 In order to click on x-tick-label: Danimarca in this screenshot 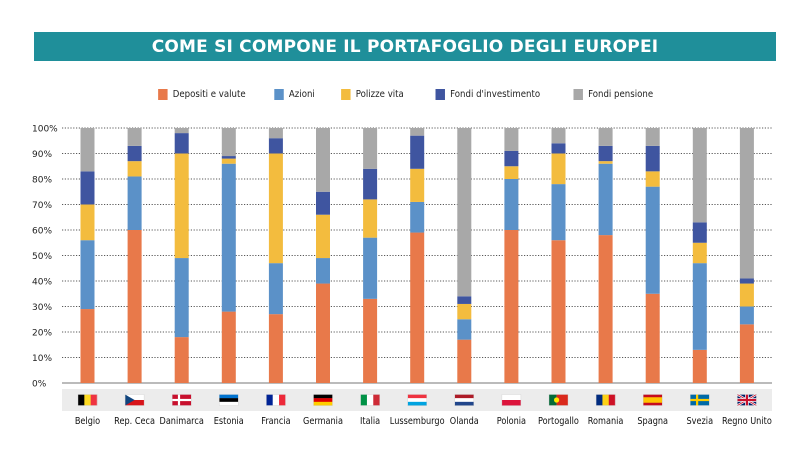, I will do `click(182, 421)`.